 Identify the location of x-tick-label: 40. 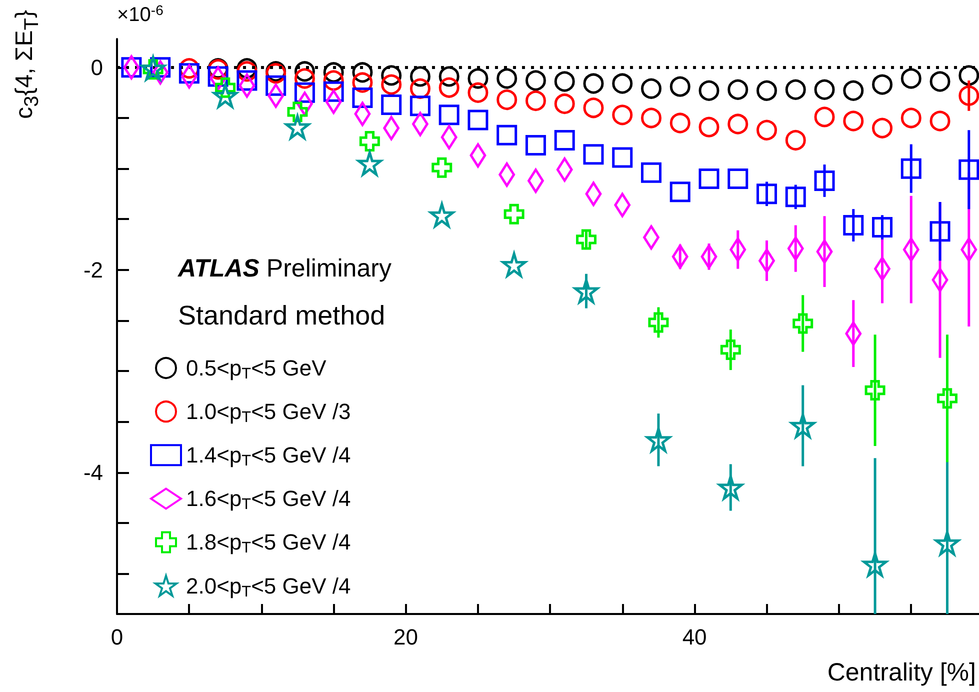
(694, 637).